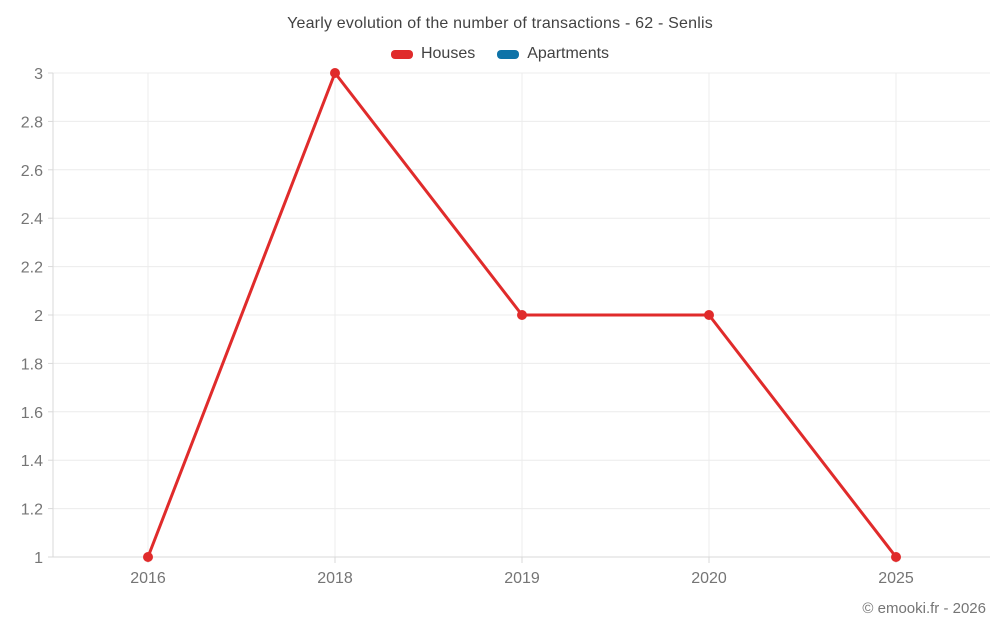  What do you see at coordinates (522, 578) in the screenshot?
I see `x-axis-tick-label: 2019` at bounding box center [522, 578].